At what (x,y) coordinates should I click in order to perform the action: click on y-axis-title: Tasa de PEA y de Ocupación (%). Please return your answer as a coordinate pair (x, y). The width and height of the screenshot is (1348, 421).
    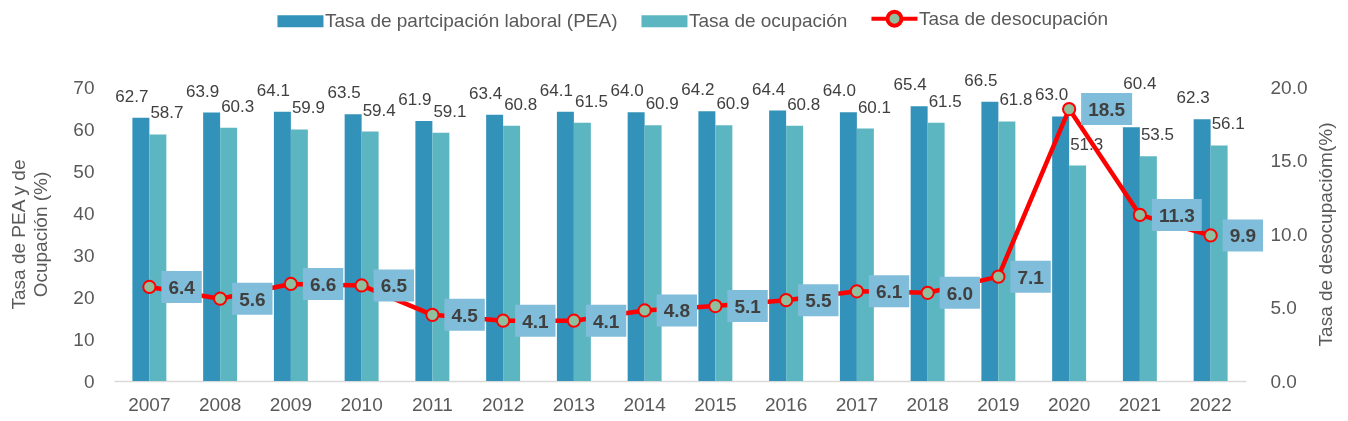
    Looking at the image, I should click on (30, 234).